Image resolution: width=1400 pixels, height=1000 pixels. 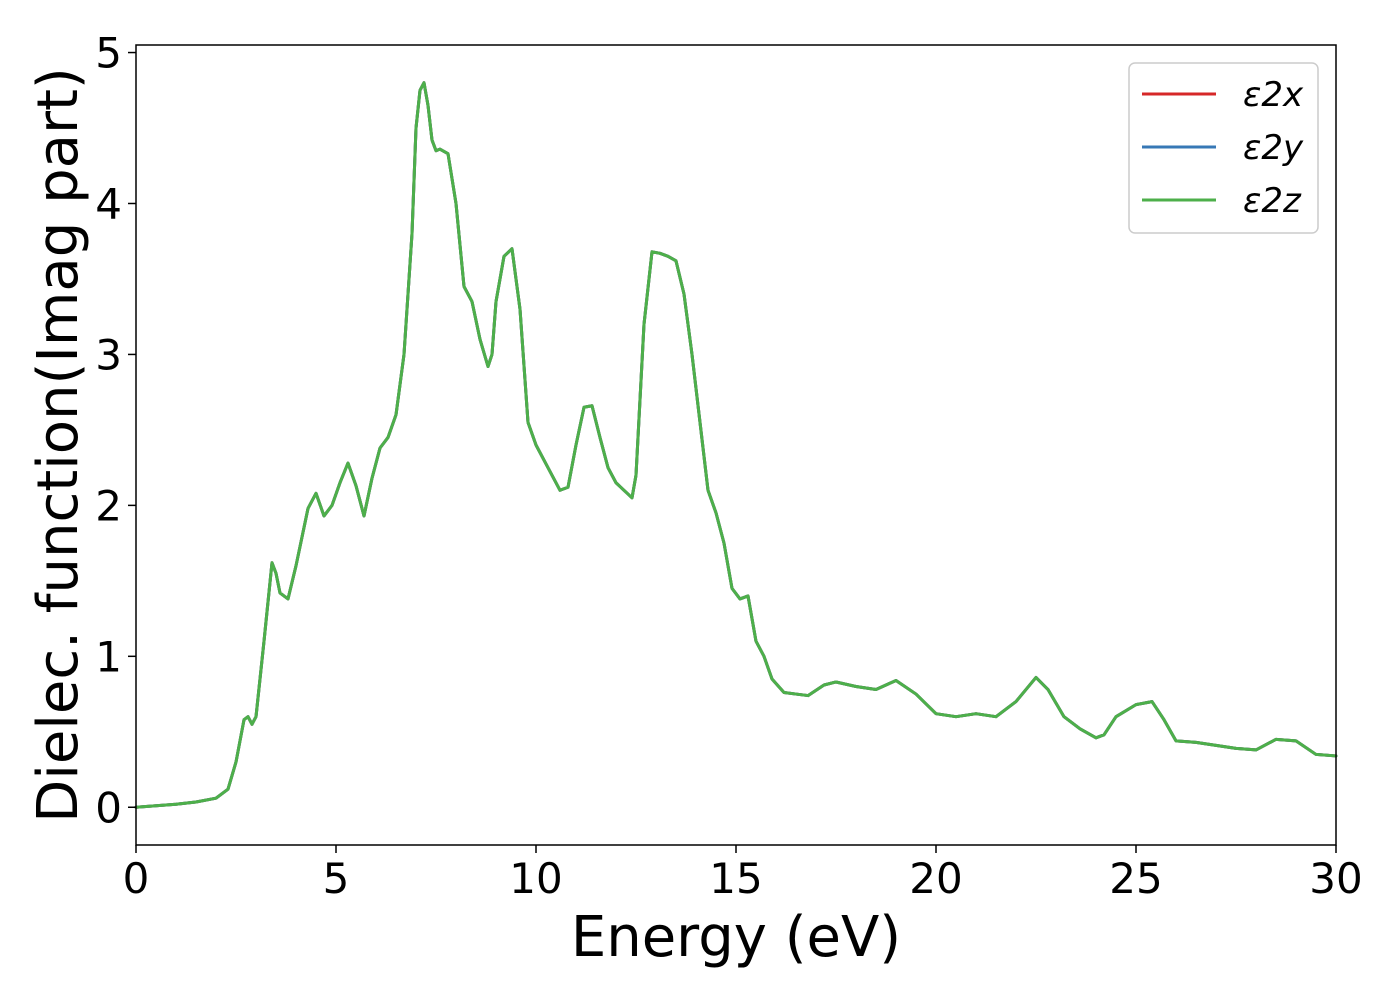 I want to click on x-tick-label: 10, so click(x=535, y=878).